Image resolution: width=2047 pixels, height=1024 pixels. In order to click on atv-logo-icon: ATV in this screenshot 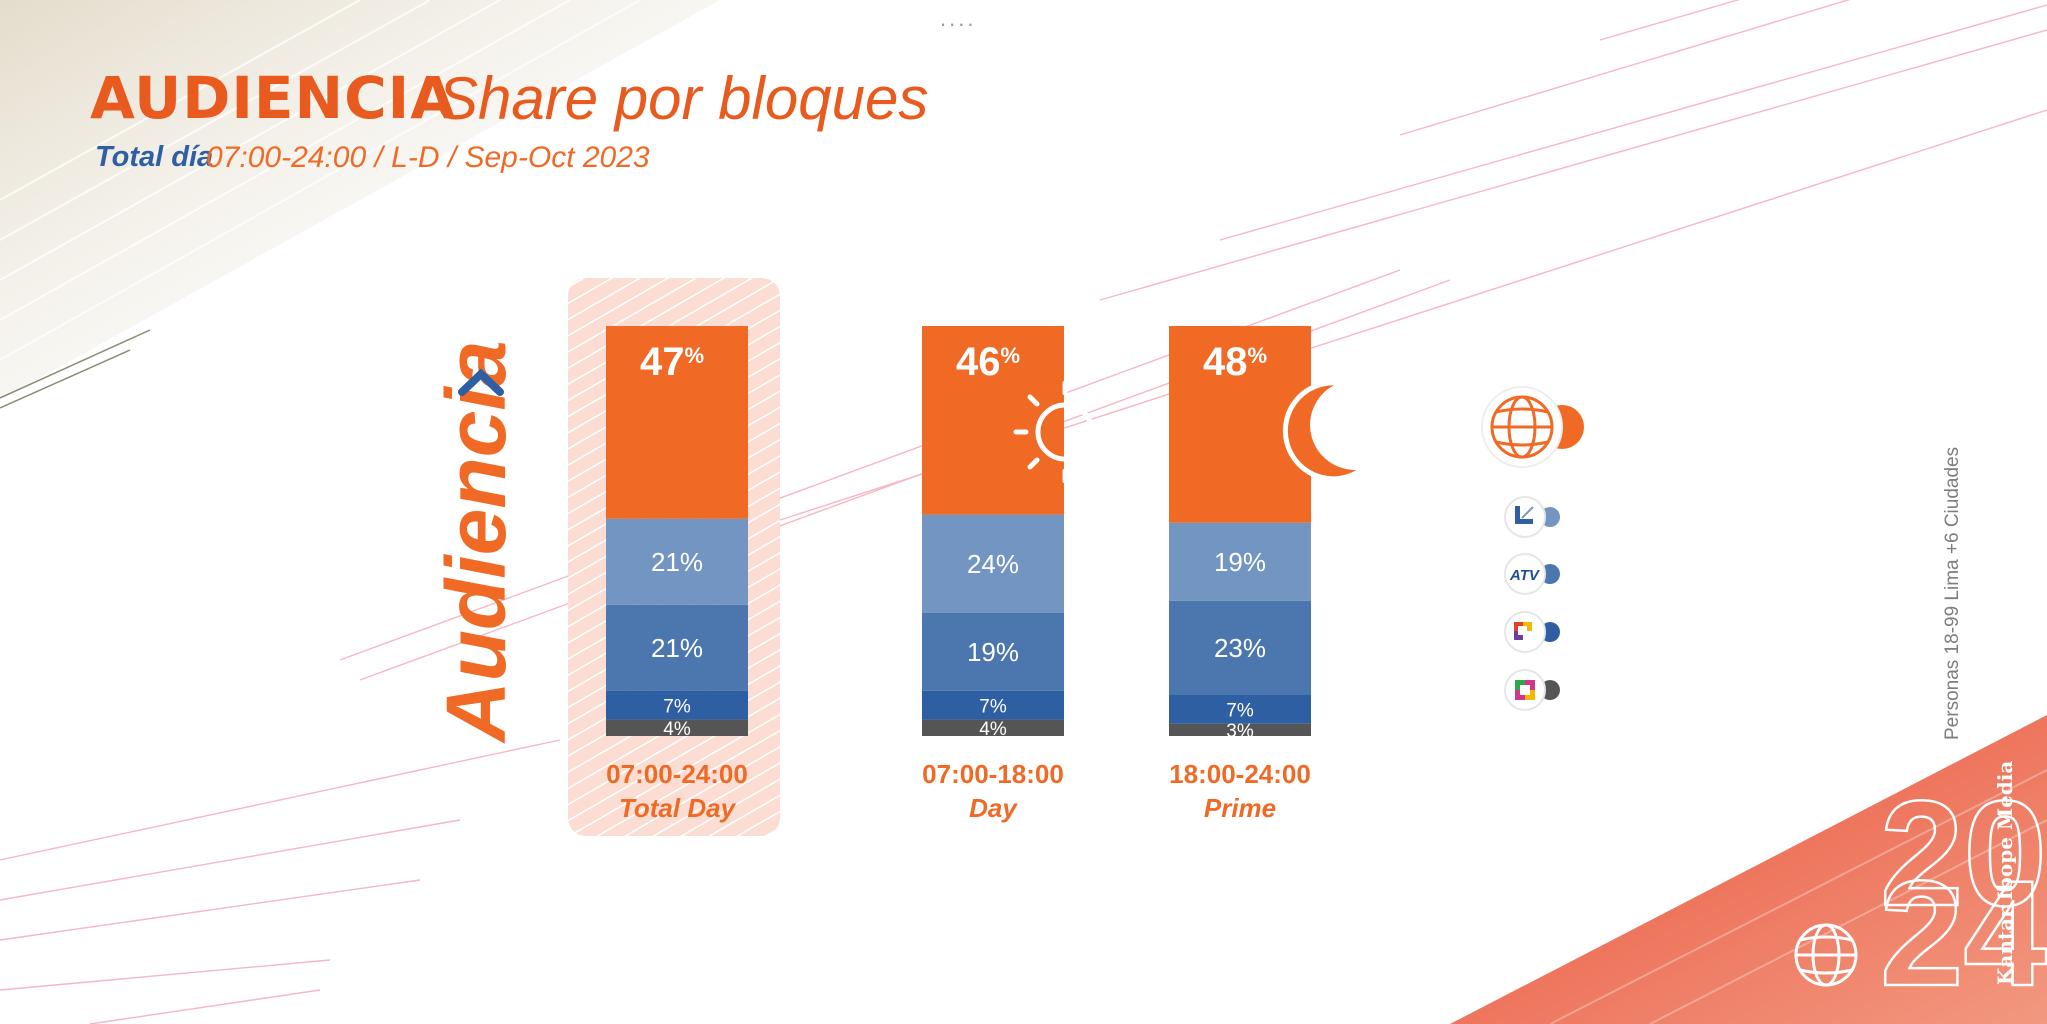, I will do `click(1525, 575)`.